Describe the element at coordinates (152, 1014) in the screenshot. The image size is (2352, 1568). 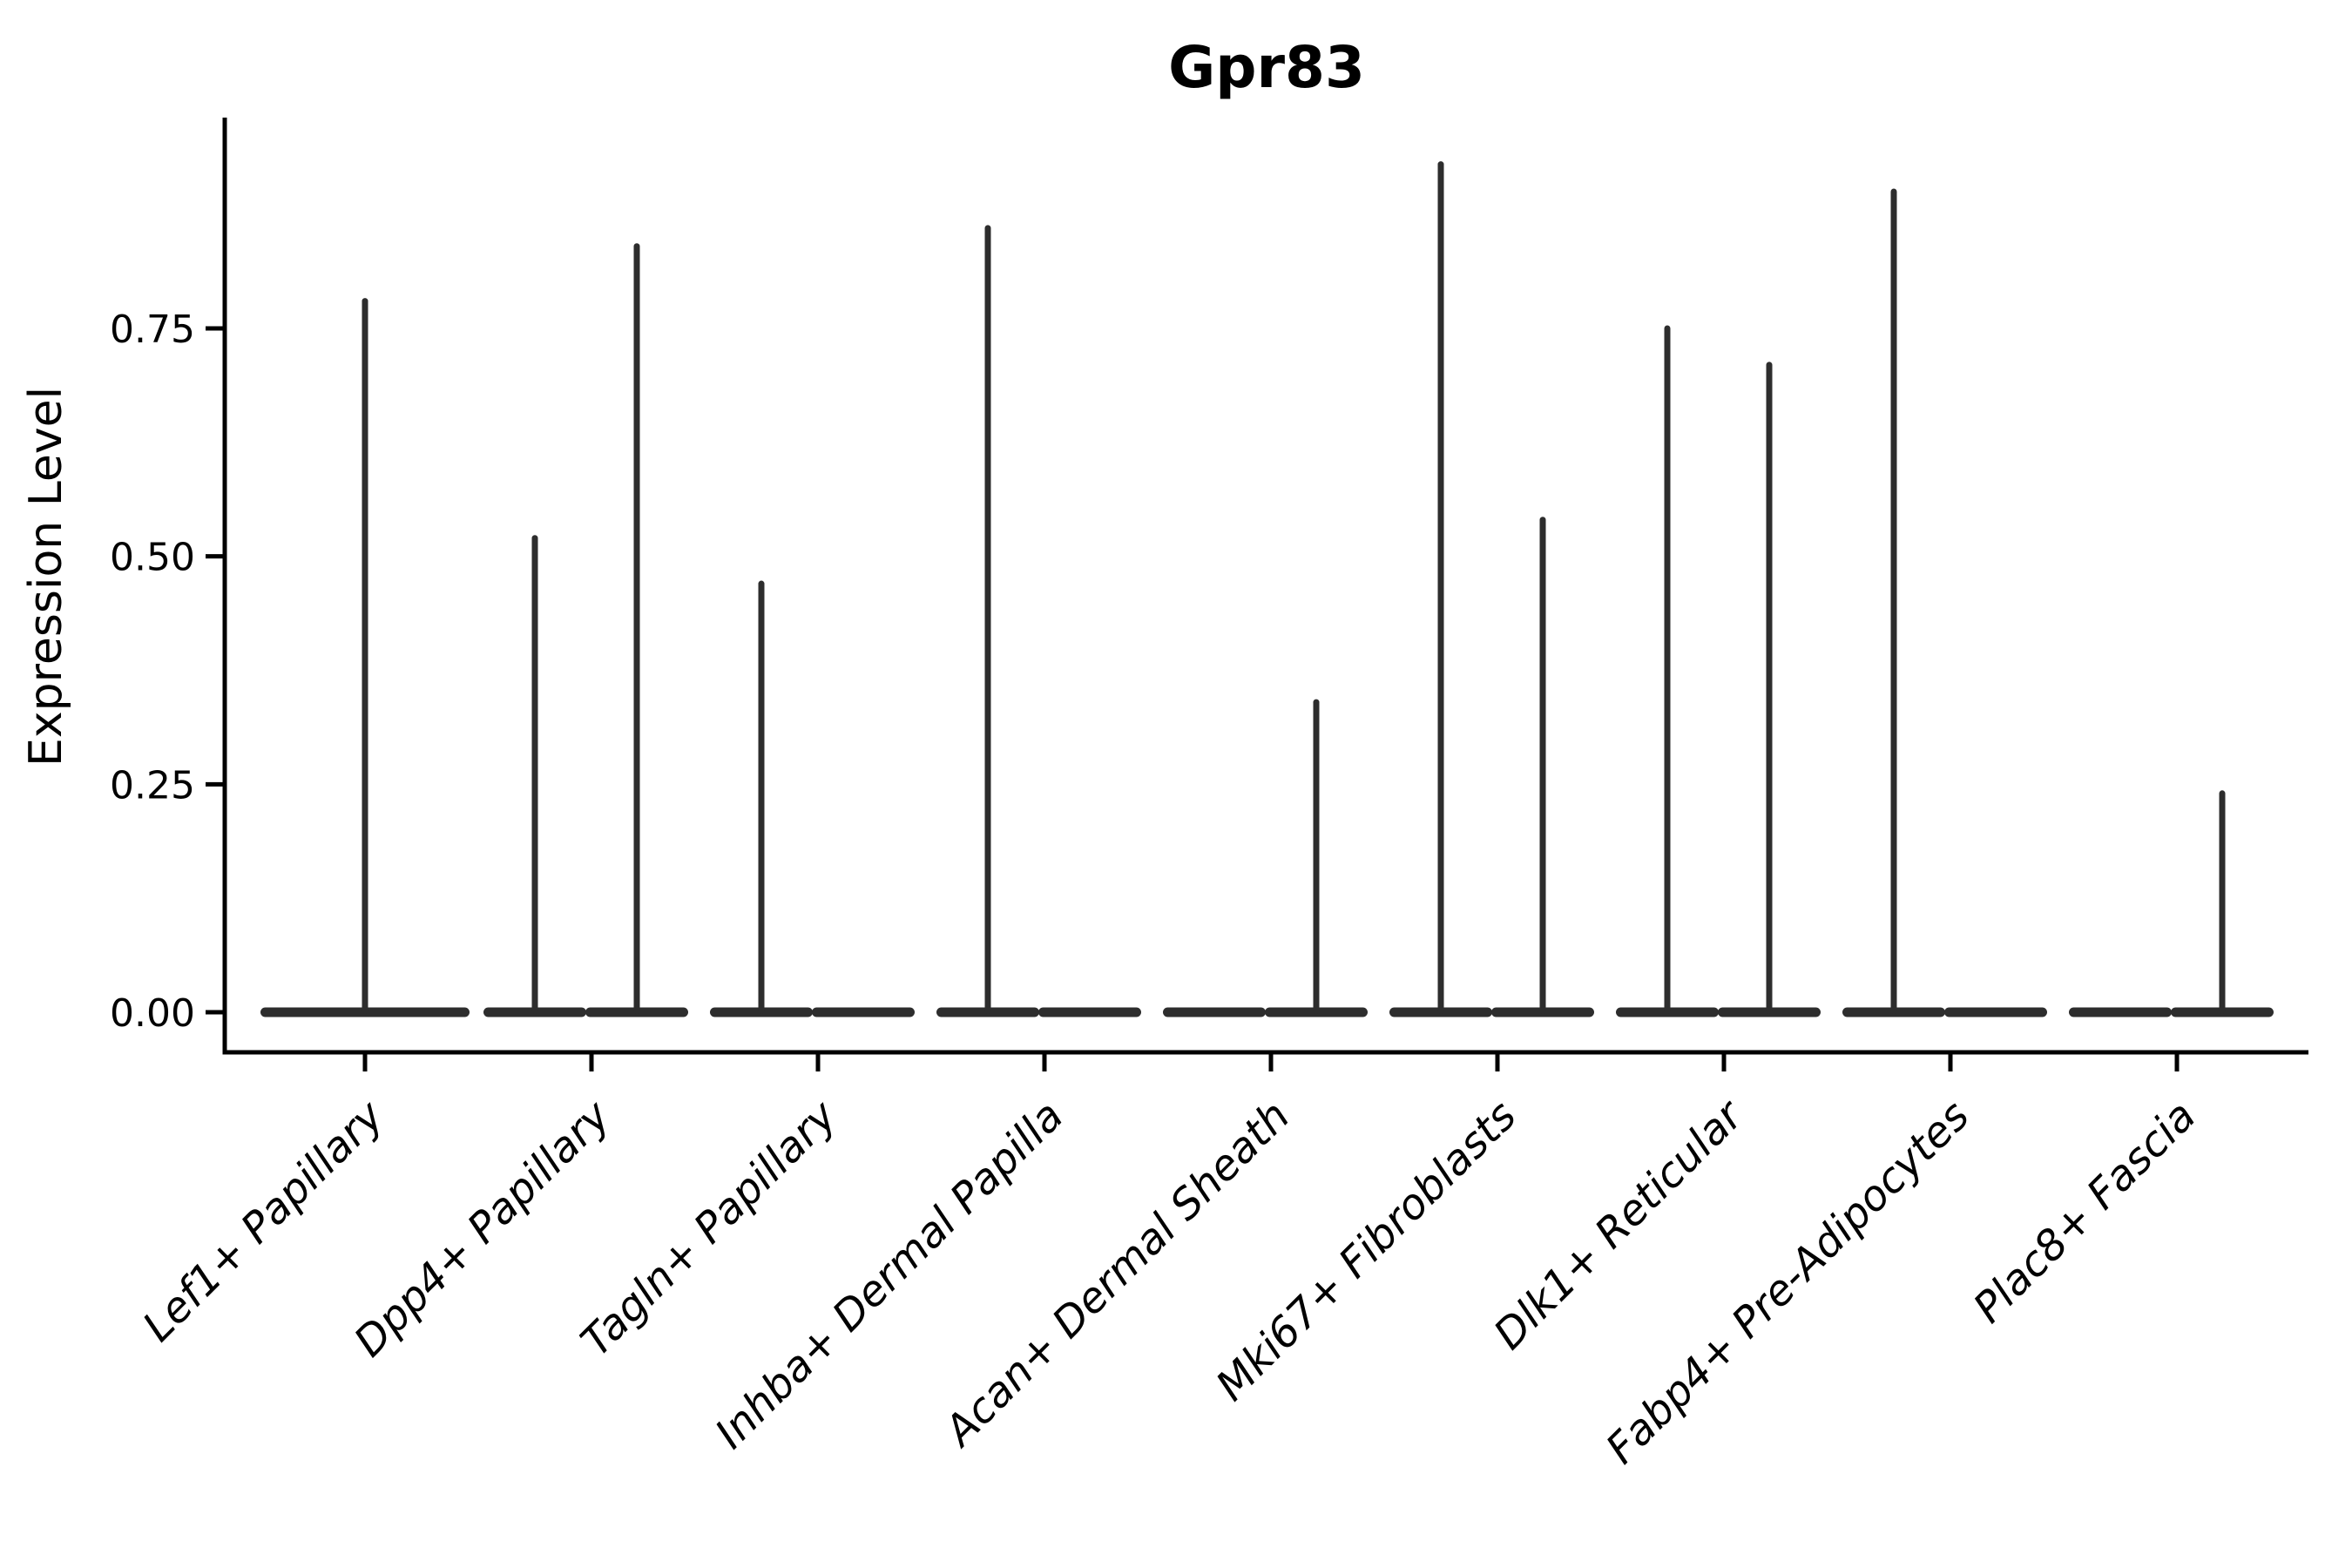
I see `y-tick-label: 0.00` at that location.